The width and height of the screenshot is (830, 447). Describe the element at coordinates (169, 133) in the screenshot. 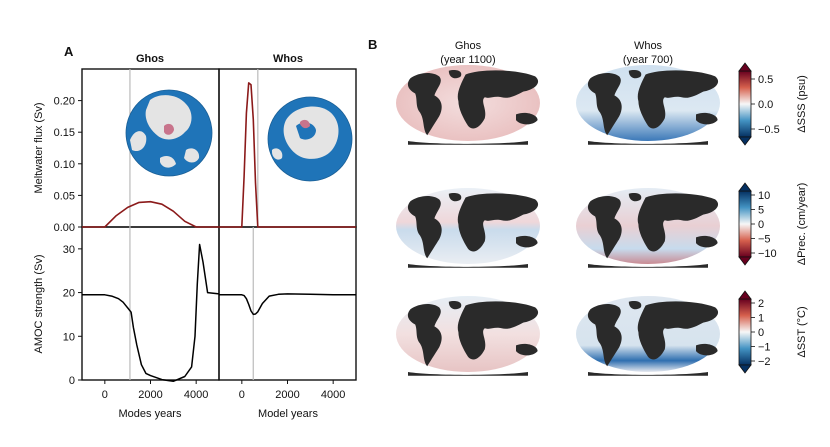

I see `ghos-polar-map` at that location.